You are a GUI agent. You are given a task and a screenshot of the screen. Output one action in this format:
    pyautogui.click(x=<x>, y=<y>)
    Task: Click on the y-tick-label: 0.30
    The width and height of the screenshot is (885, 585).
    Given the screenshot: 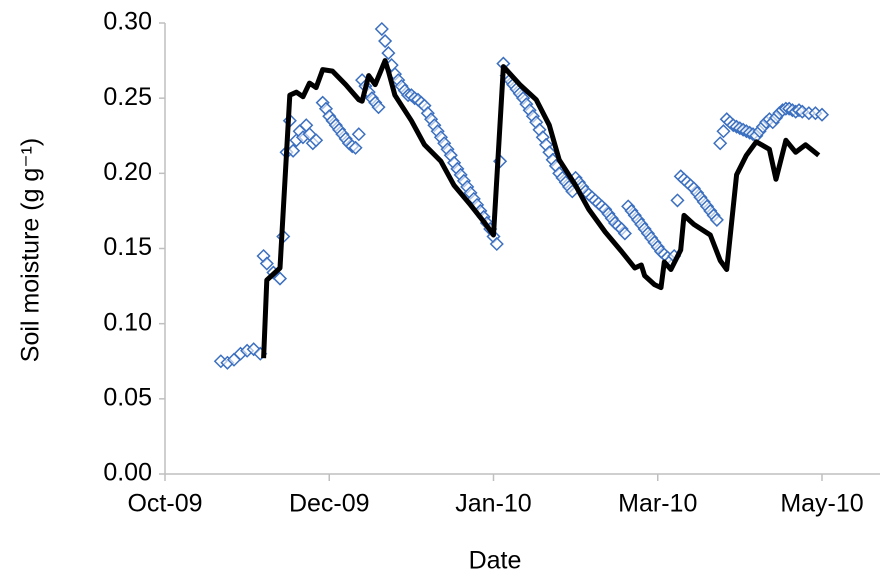 What is the action you would take?
    pyautogui.click(x=127, y=22)
    